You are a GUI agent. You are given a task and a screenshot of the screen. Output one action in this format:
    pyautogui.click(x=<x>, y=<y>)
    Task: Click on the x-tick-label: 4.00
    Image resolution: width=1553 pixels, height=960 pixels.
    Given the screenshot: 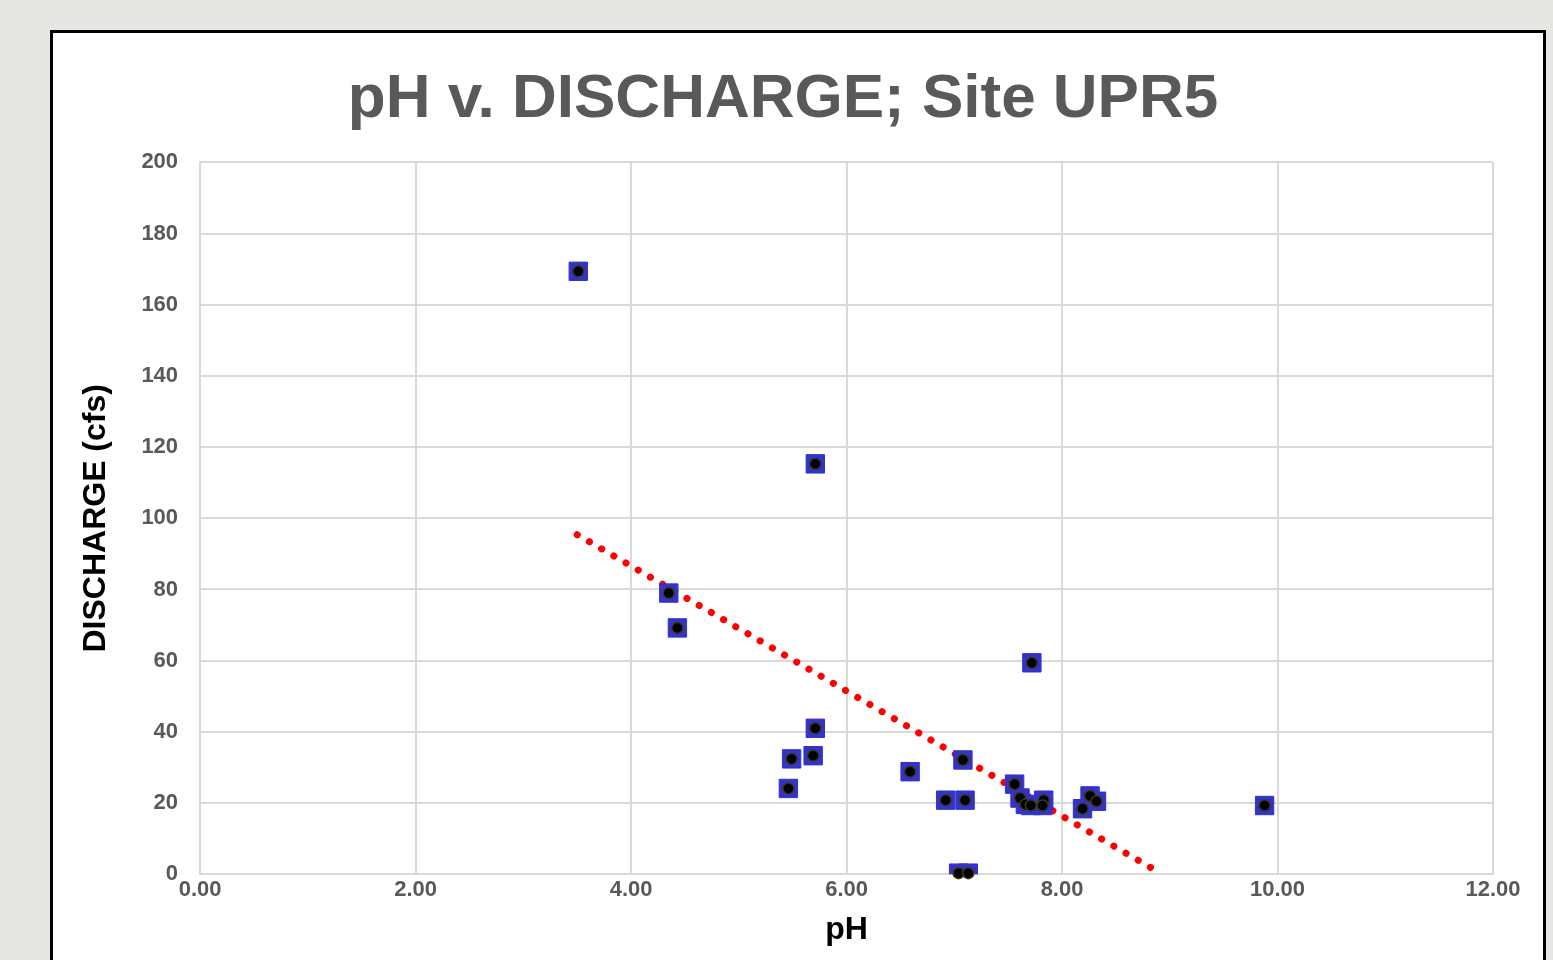 What is the action you would take?
    pyautogui.click(x=631, y=889)
    